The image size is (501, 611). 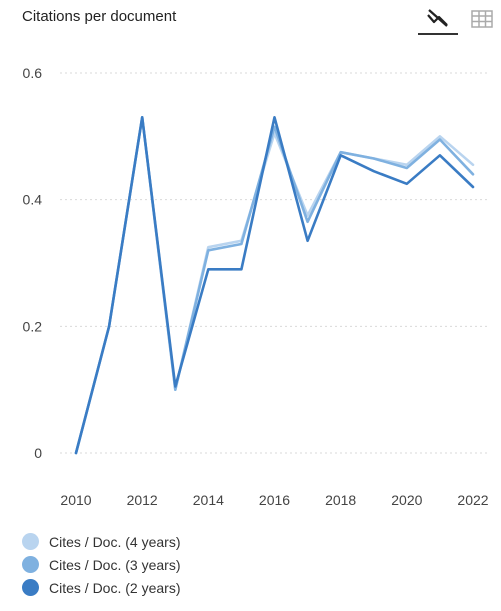 I want to click on x-tick-label: 2020, so click(x=406, y=500).